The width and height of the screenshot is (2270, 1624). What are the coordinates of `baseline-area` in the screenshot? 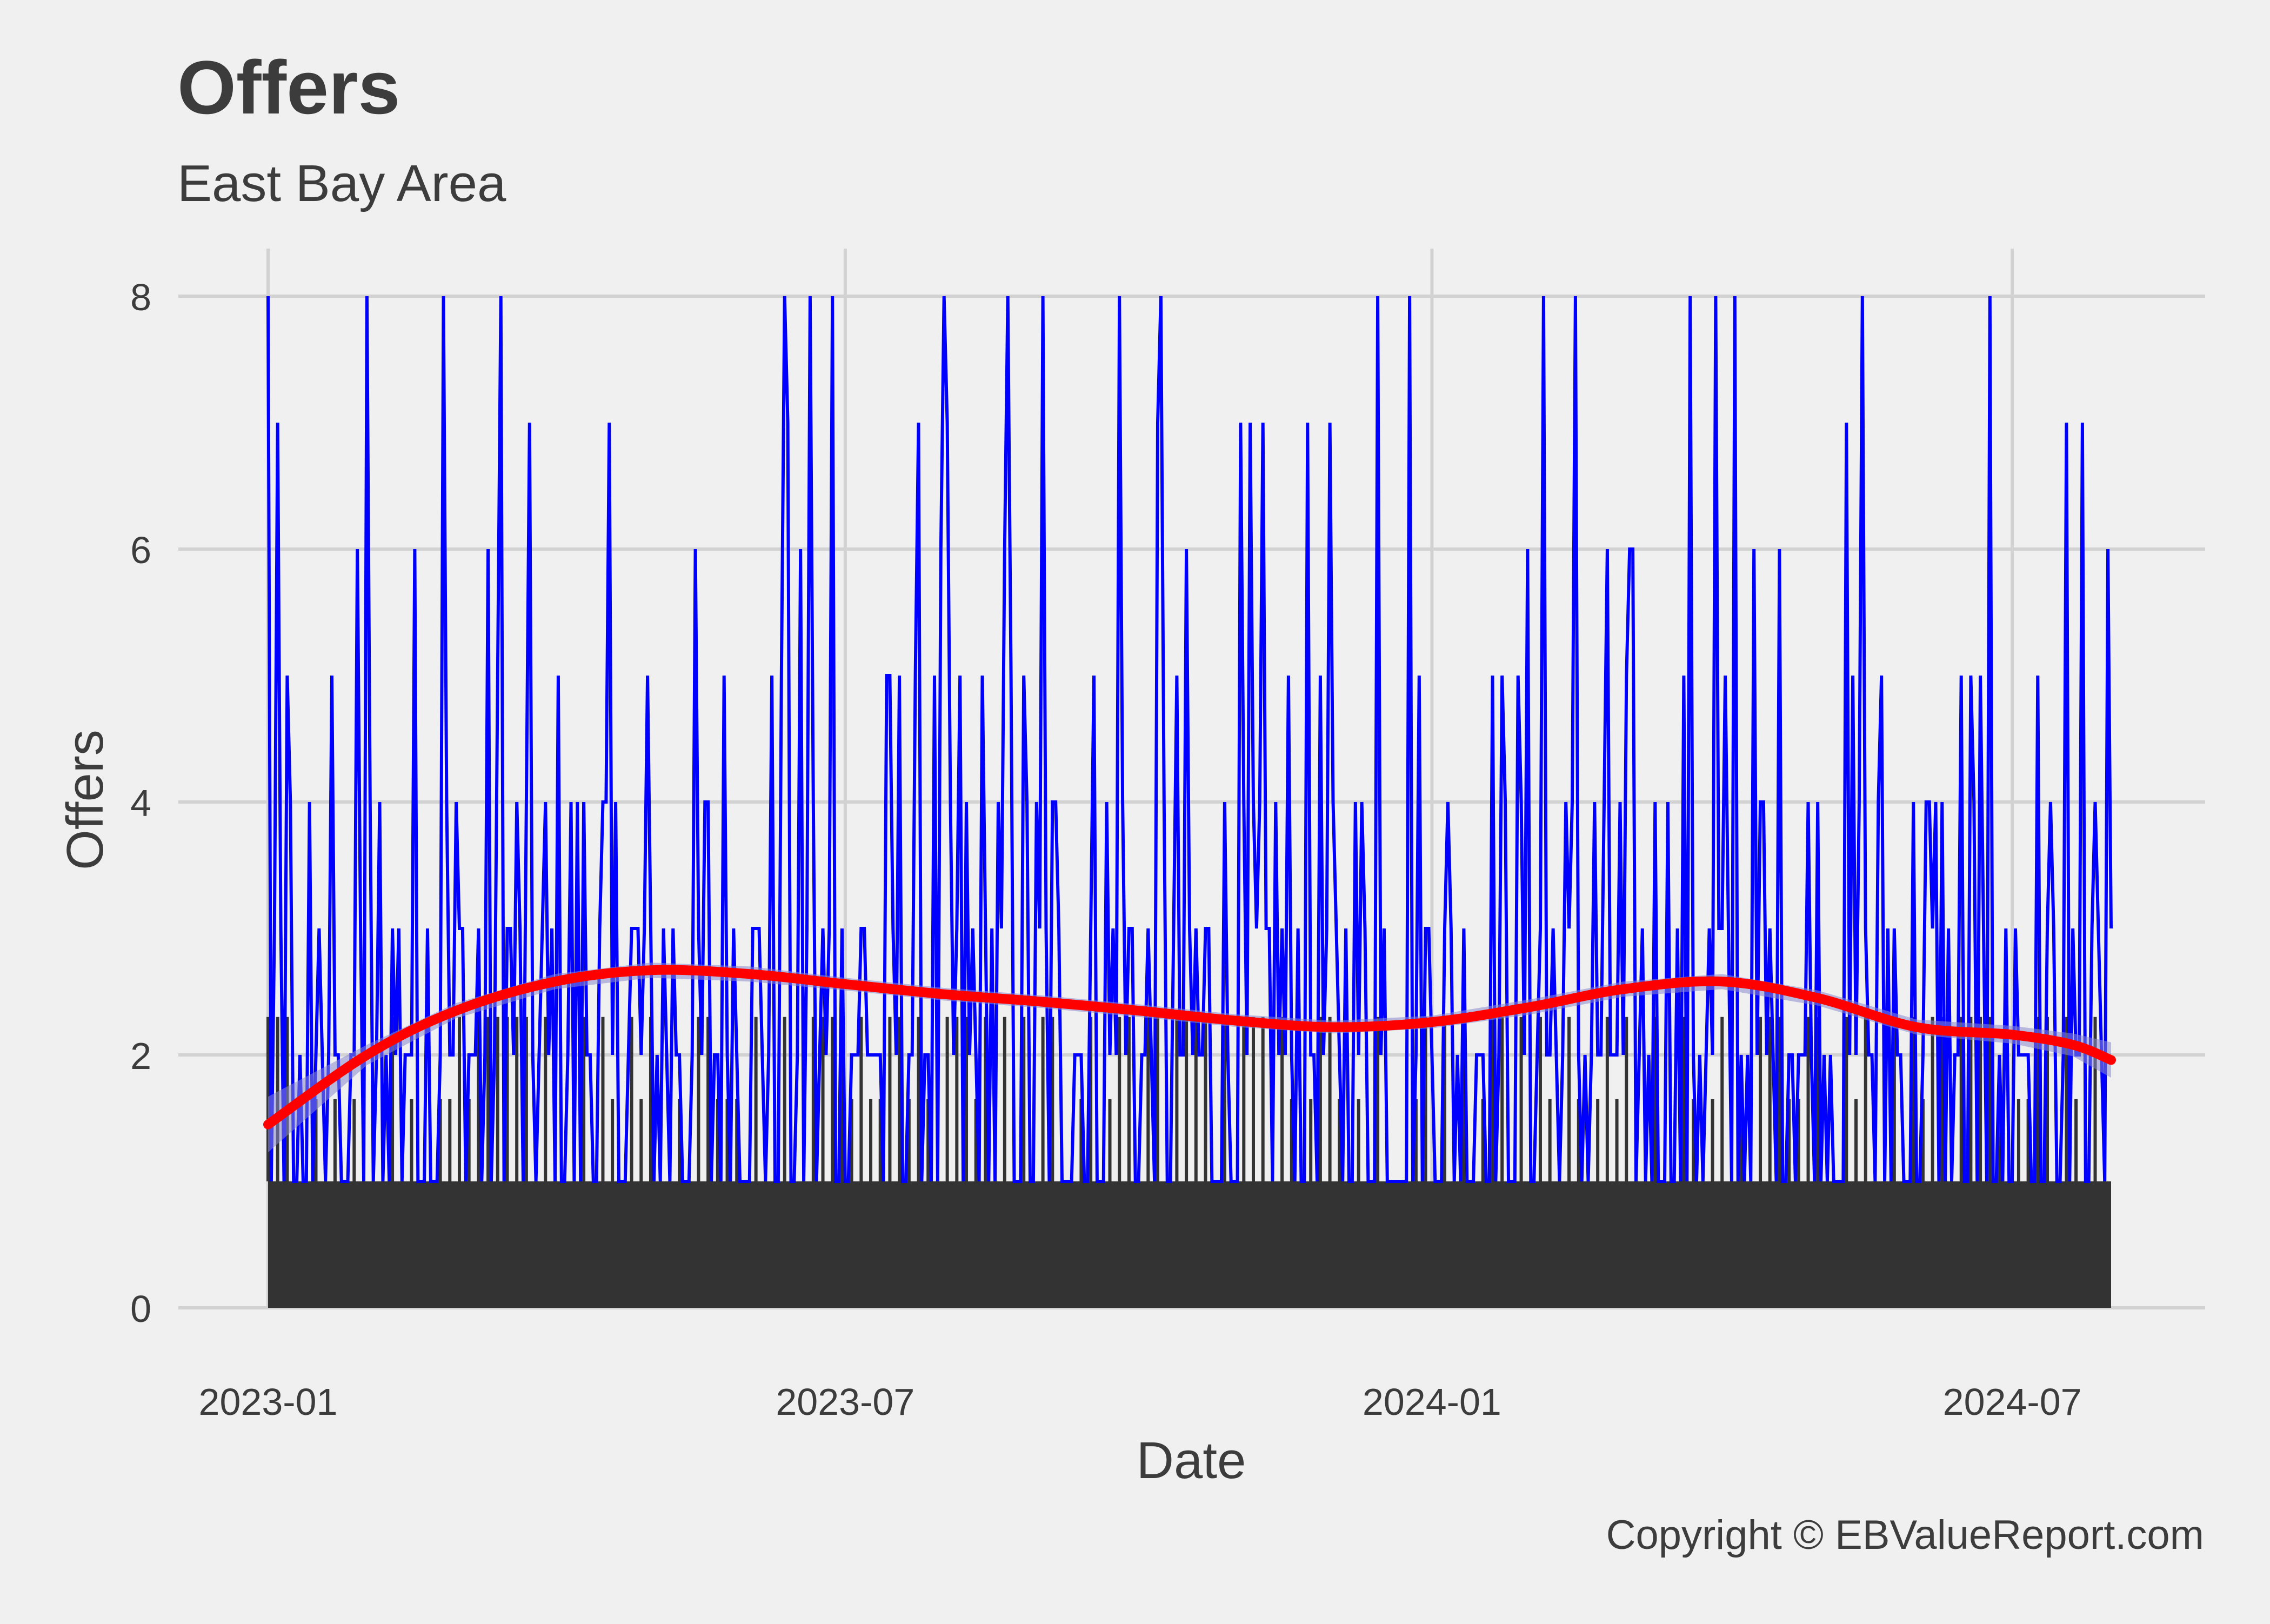 It's located at (1189, 1244).